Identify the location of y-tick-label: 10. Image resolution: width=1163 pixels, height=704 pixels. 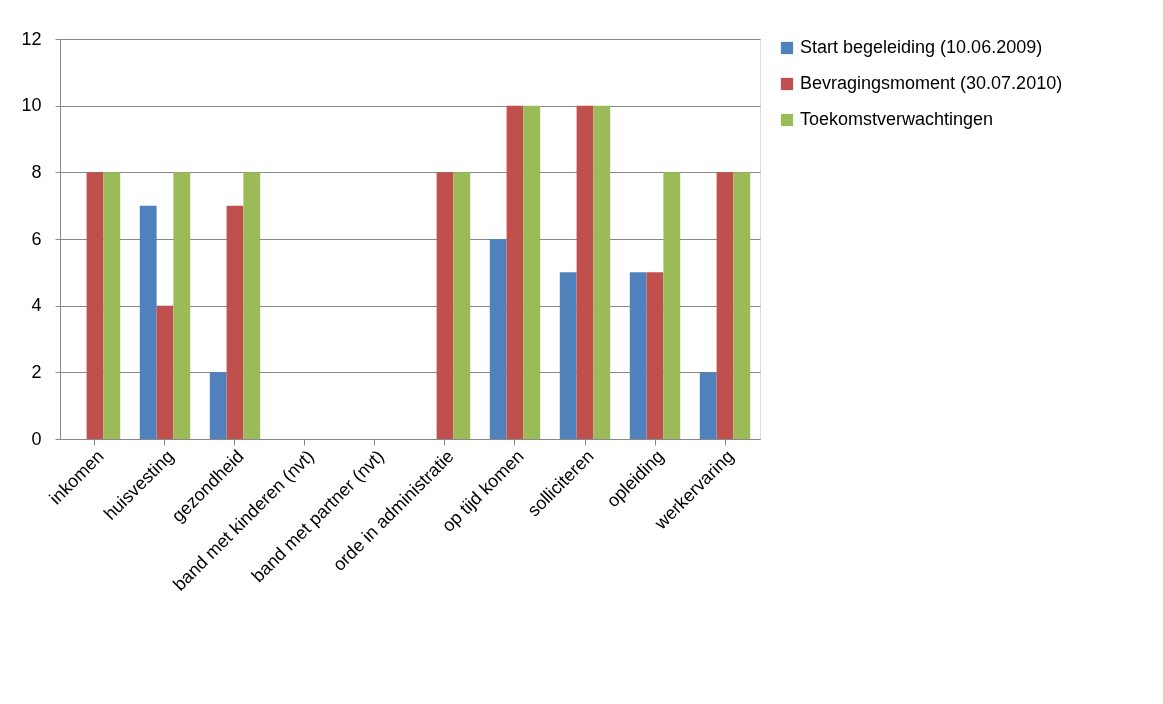
(31, 105).